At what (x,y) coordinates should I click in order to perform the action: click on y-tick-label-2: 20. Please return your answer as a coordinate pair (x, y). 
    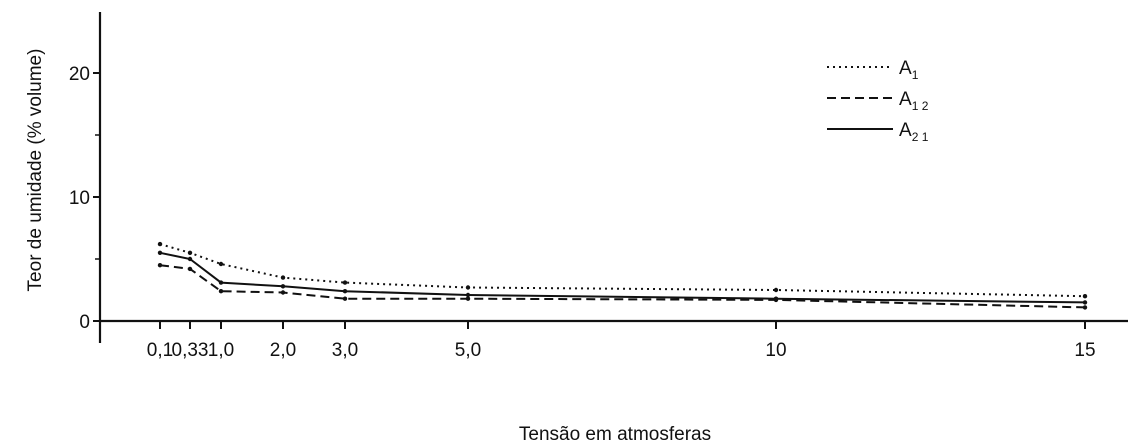
    Looking at the image, I should click on (79, 74).